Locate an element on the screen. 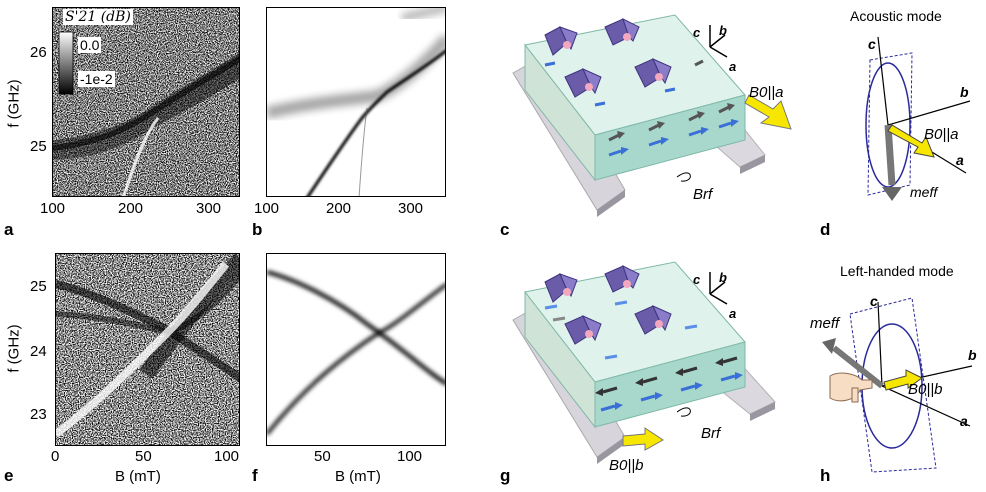 This screenshot has height=492, width=986. ylabel-a: f (GHz) is located at coordinates (14, 103).